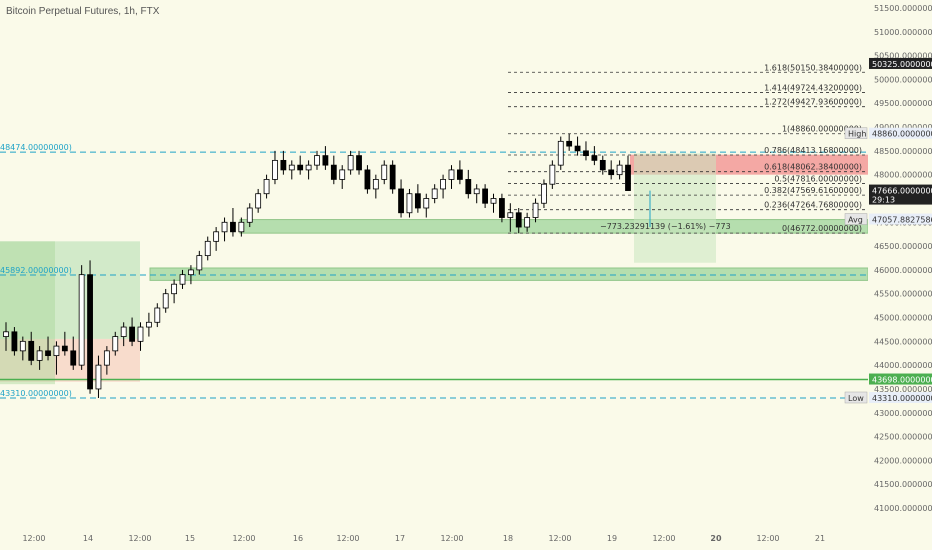 The image size is (932, 550). I want to click on y-tick-label: 51500.00000000, so click(903, 8).